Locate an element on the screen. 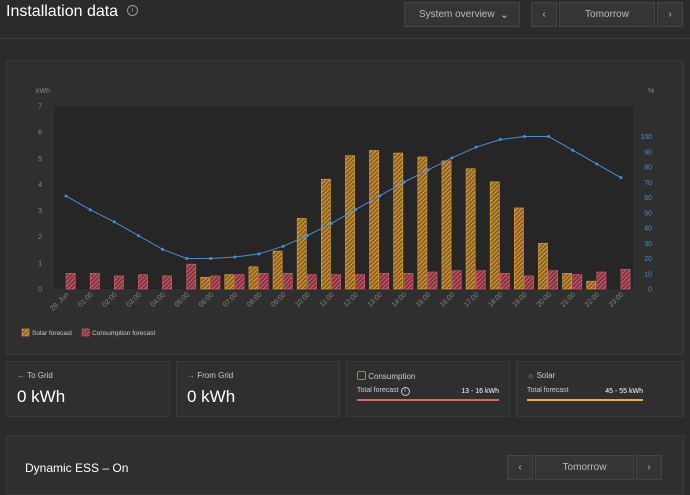  y2-axis-label: % is located at coordinates (651, 91).